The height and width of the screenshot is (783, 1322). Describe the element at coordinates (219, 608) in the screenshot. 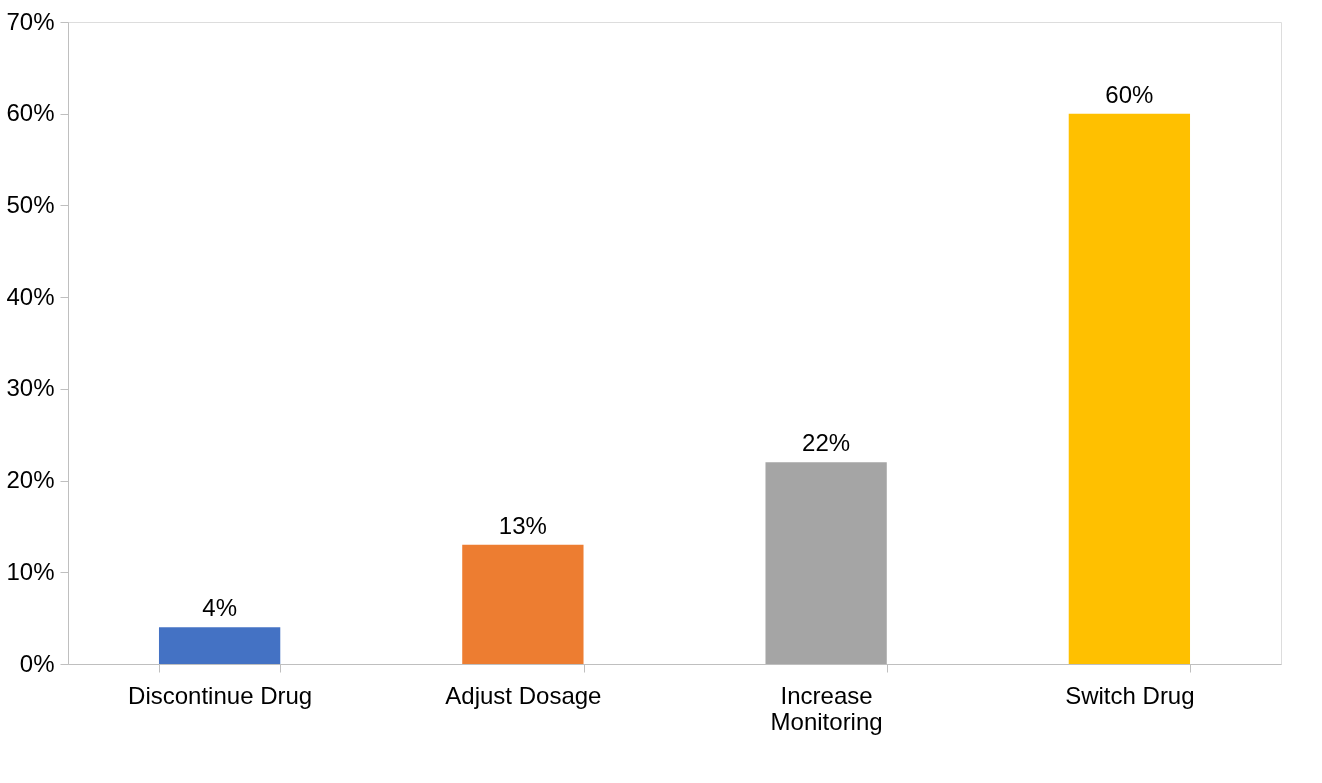

I see `data-label: 4%` at that location.